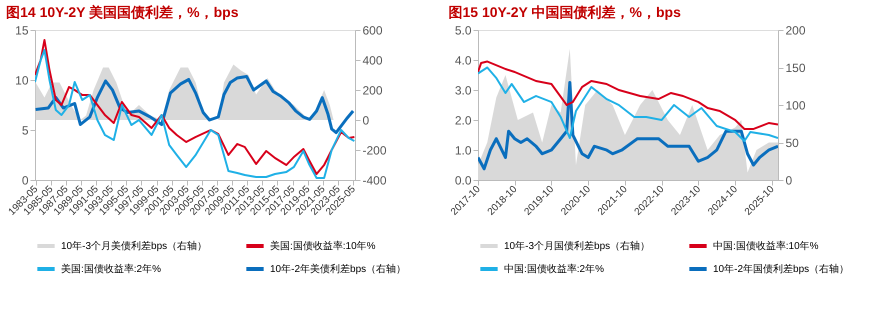 The image size is (869, 320). Describe the element at coordinates (796, 68) in the screenshot. I see `y2-tick-label: 150` at that location.